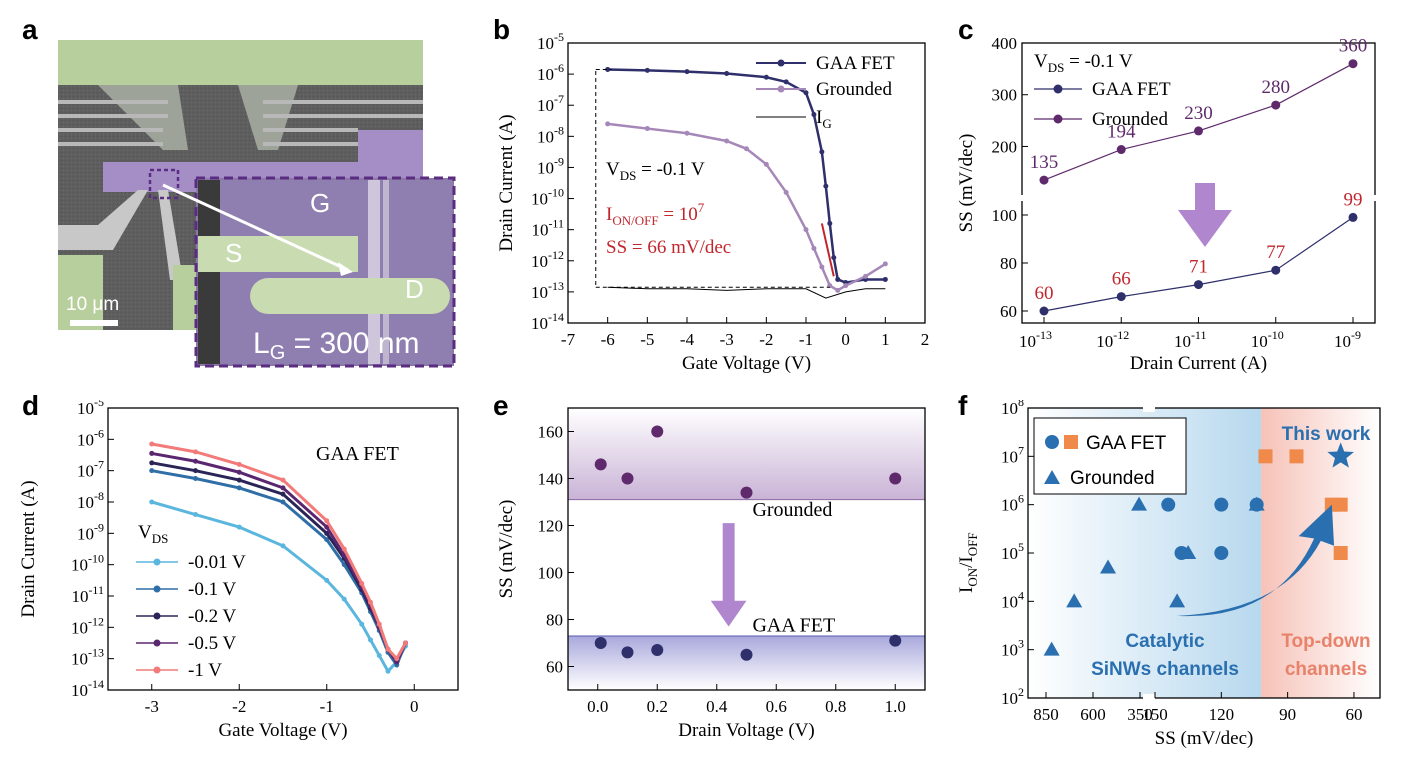  I want to click on y-tick-label: 10-12, so click(87, 625).